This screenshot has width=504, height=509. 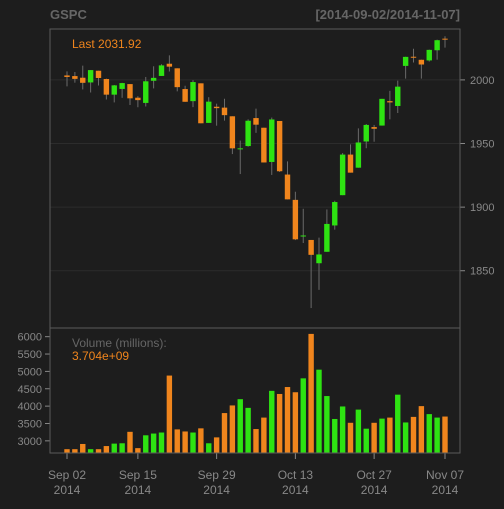 What do you see at coordinates (296, 475) in the screenshot?
I see `x-tick-label: Oct 13` at bounding box center [296, 475].